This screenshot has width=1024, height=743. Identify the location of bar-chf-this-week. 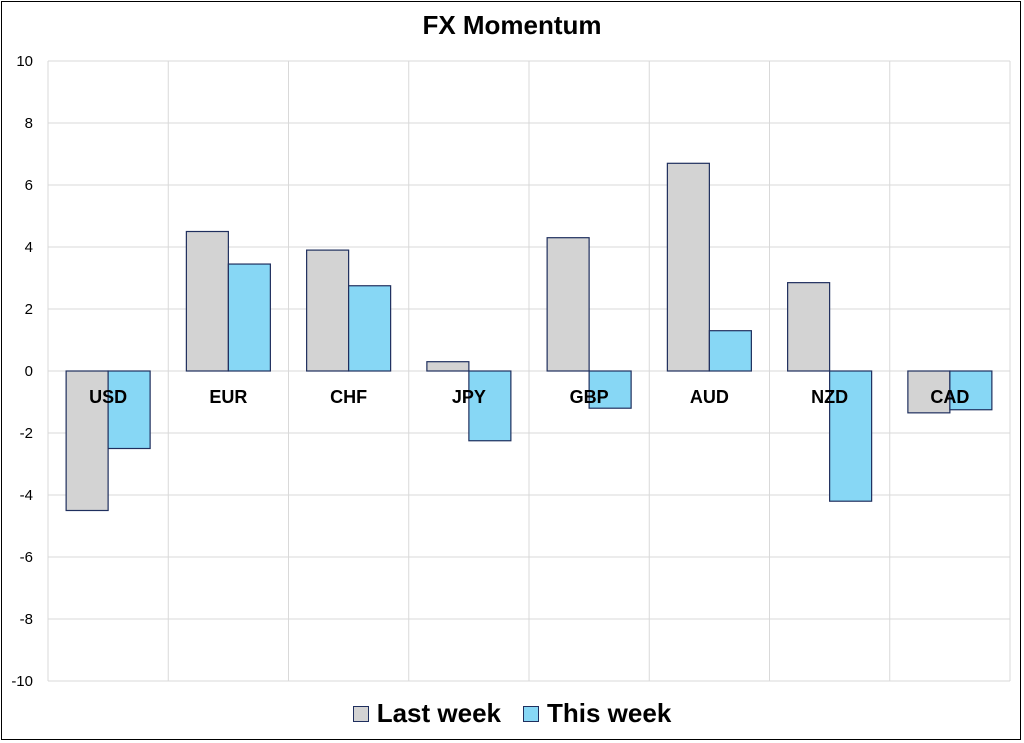
(370, 328).